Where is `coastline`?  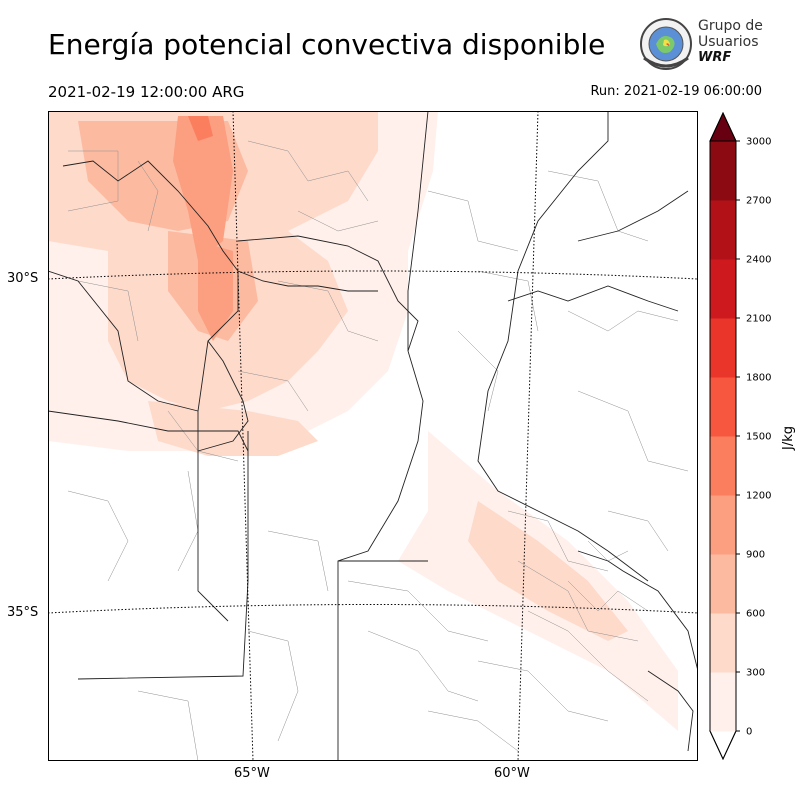
coastline is located at coordinates (637, 651).